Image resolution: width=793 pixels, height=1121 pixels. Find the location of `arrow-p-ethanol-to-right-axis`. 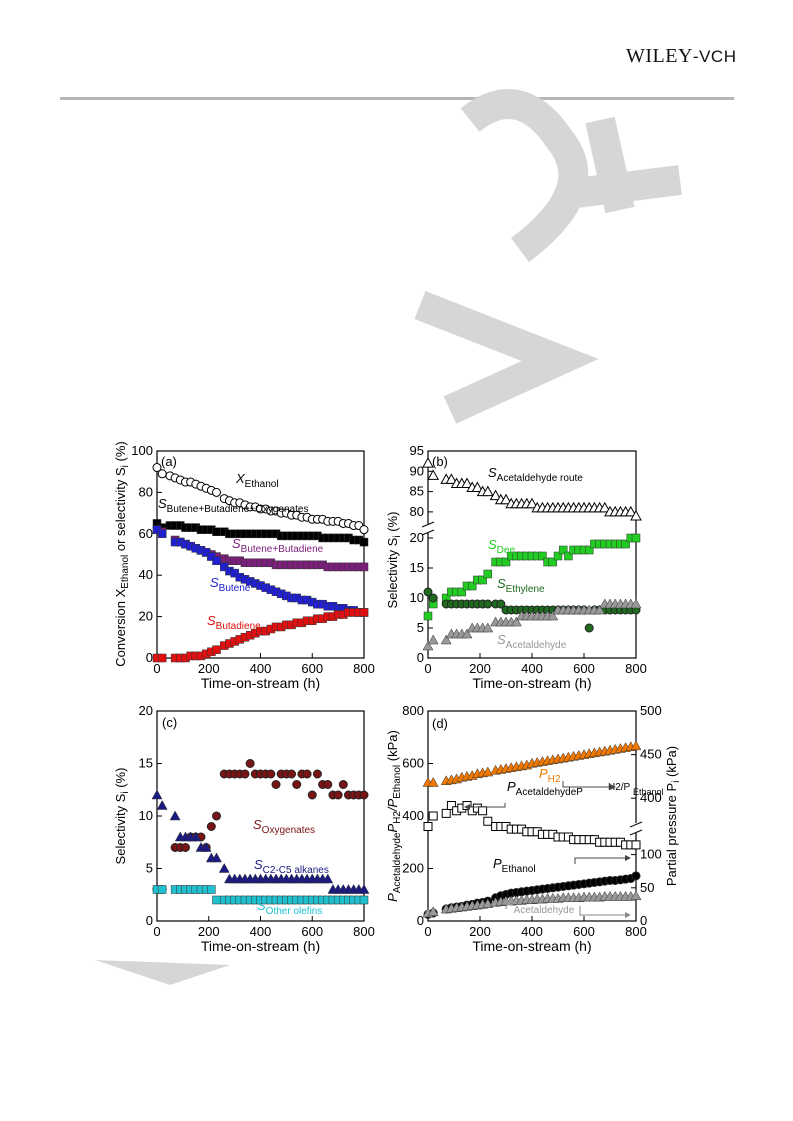

arrow-p-ethanol-to-right-axis is located at coordinates (599, 860).